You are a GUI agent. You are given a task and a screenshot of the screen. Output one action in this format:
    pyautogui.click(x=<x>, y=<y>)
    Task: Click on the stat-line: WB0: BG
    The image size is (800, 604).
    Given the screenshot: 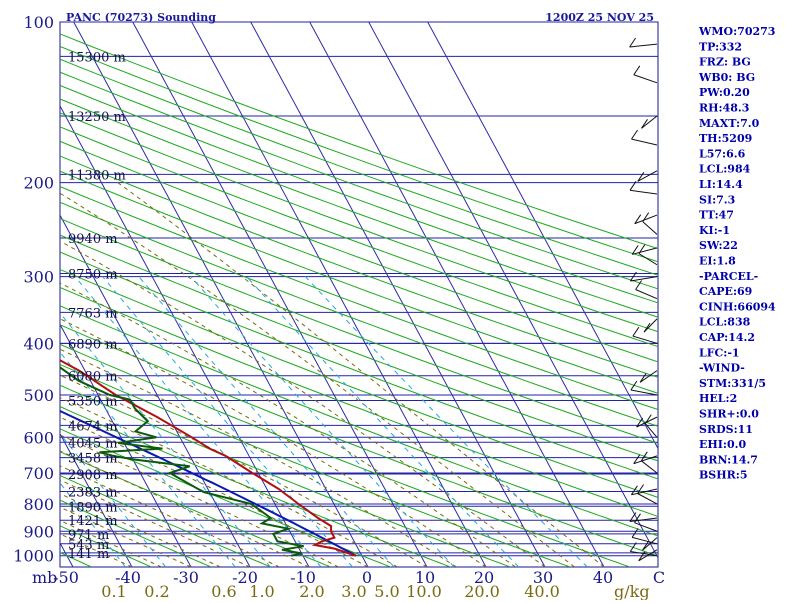 What is the action you would take?
    pyautogui.click(x=726, y=77)
    